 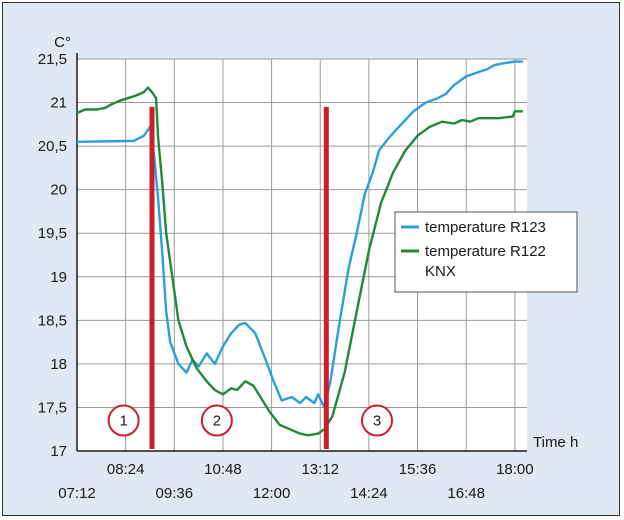 I want to click on legend-box, so click(x=486, y=252).